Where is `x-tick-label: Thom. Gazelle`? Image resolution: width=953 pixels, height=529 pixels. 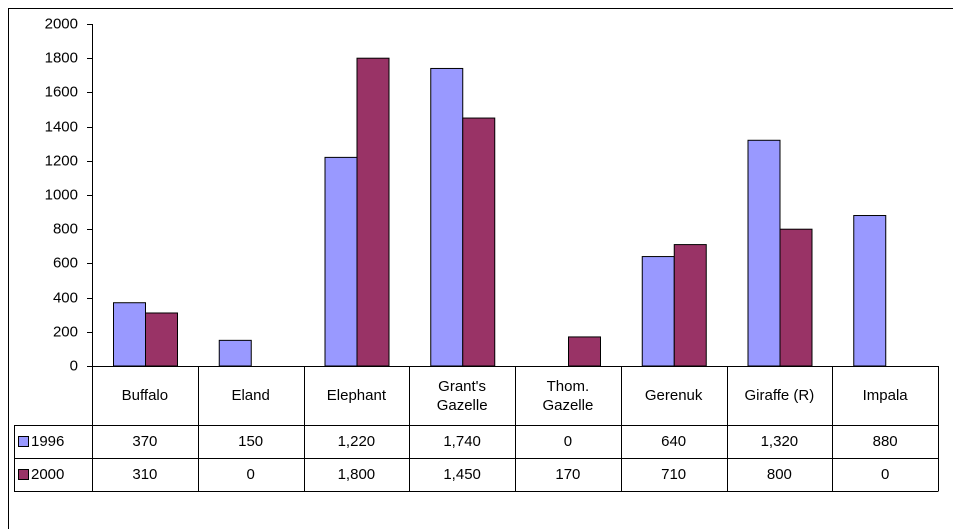 x-tick-label: Thom. Gazelle is located at coordinates (568, 395).